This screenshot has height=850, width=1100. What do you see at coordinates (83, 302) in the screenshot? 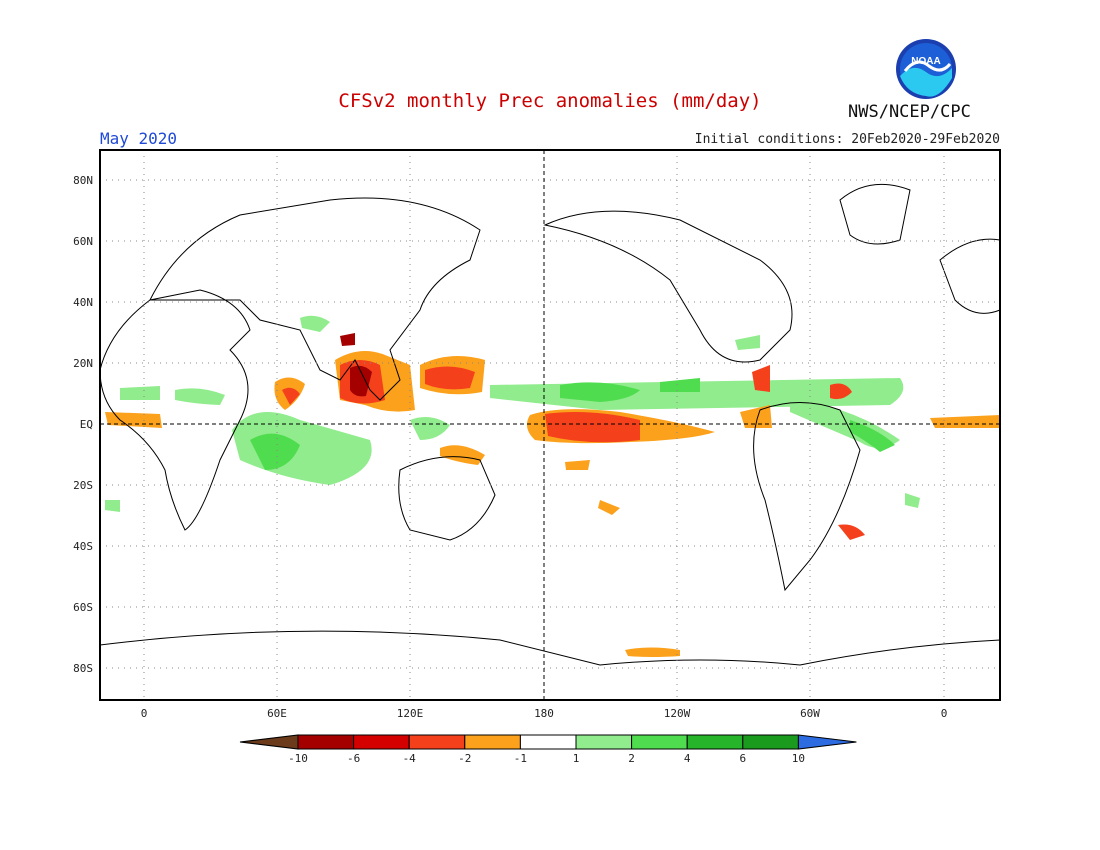
I see `lat-label: 40N` at bounding box center [83, 302].